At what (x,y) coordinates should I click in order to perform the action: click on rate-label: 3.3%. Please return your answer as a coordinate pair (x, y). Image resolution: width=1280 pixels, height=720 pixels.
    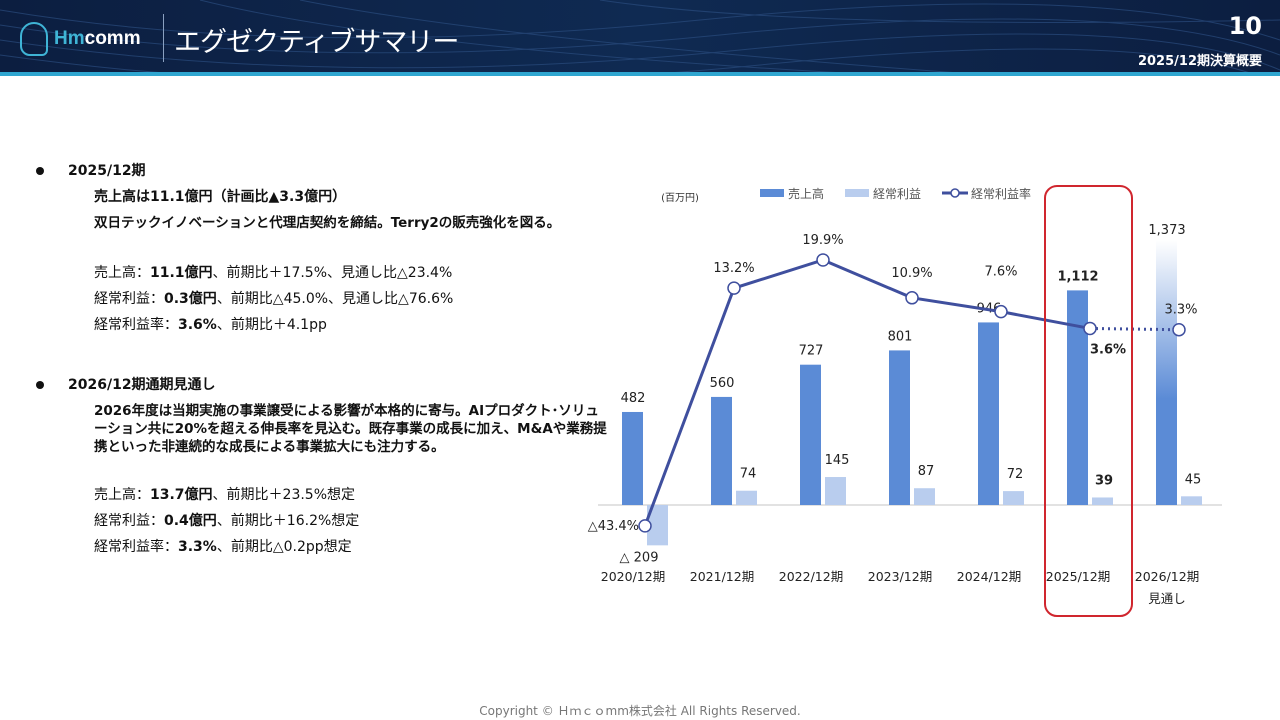
    Looking at the image, I should click on (1180, 310).